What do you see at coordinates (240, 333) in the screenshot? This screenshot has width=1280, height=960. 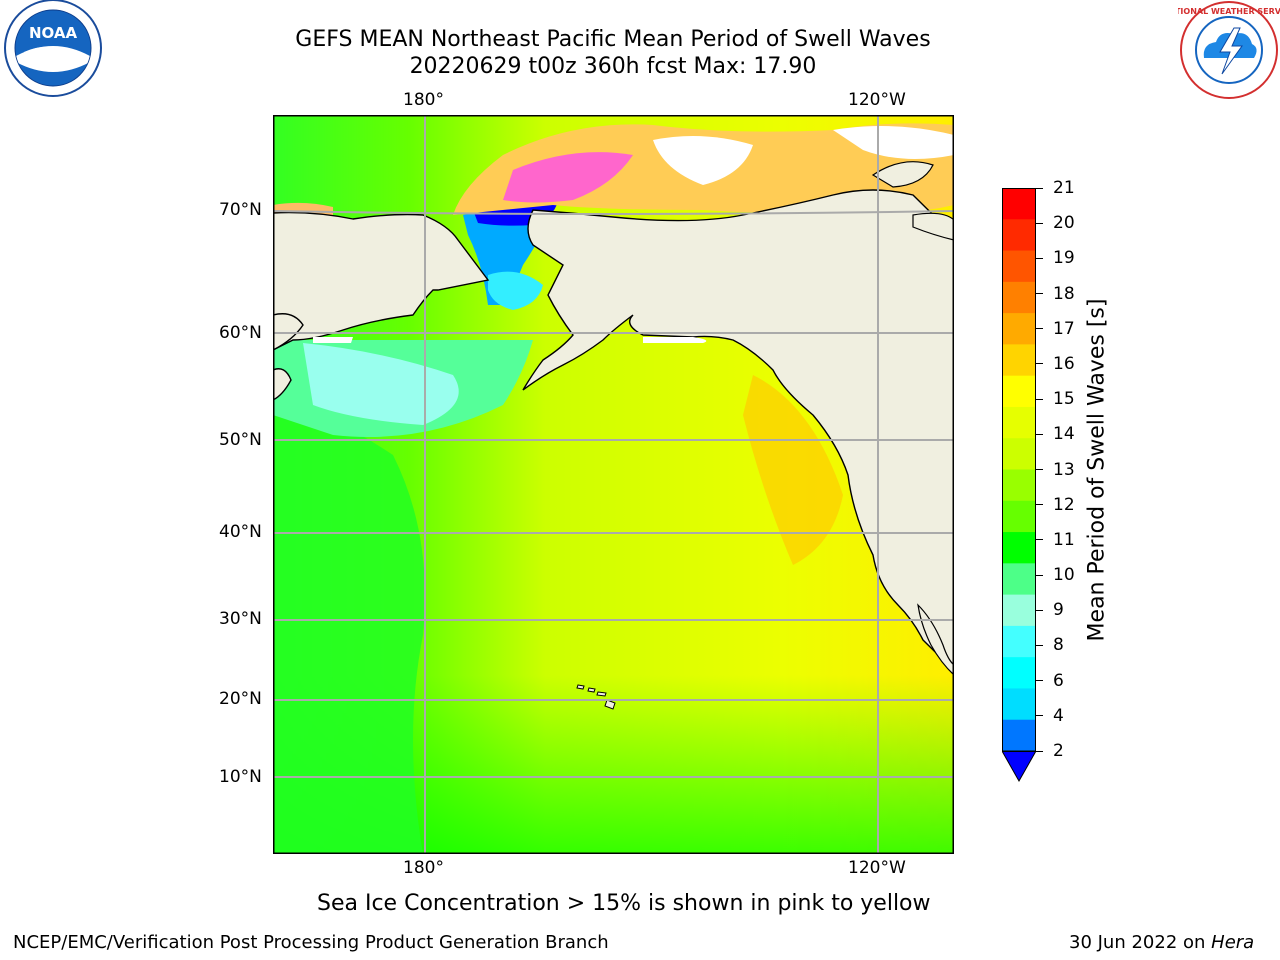 I see `lat-label-60n: 60°N` at bounding box center [240, 333].